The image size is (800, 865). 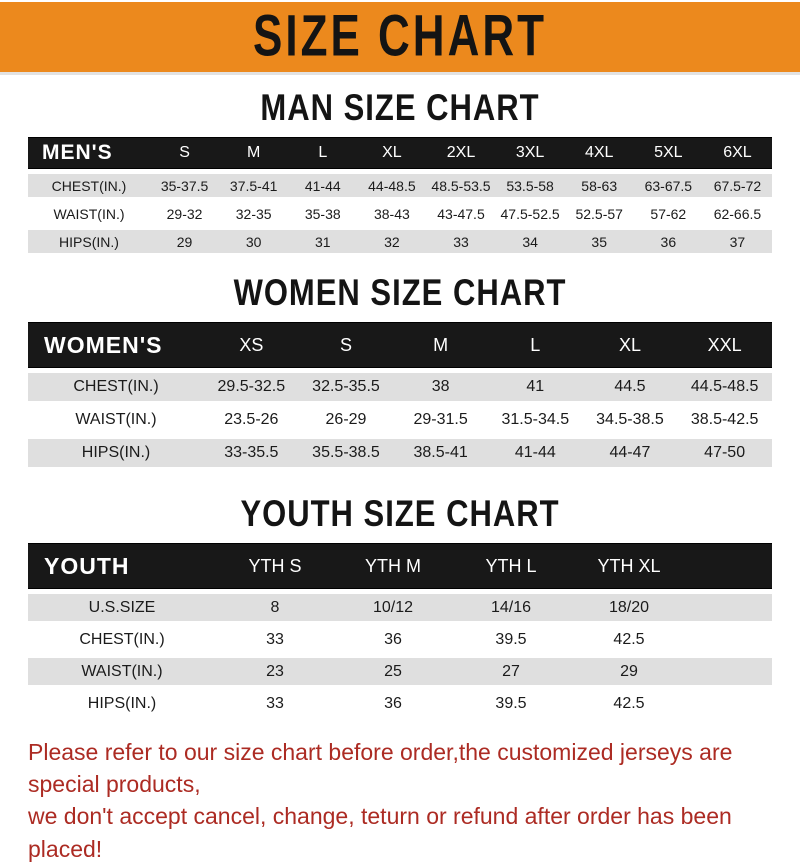 I want to click on men-column-header-2xl: 2XL, so click(x=461, y=153).